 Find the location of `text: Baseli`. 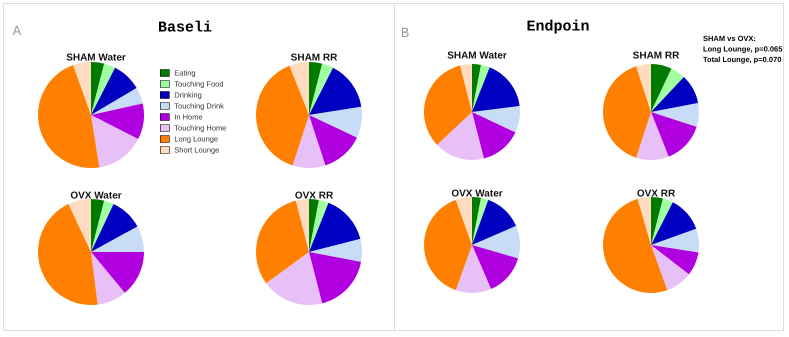

text: Baseli is located at coordinates (185, 28).